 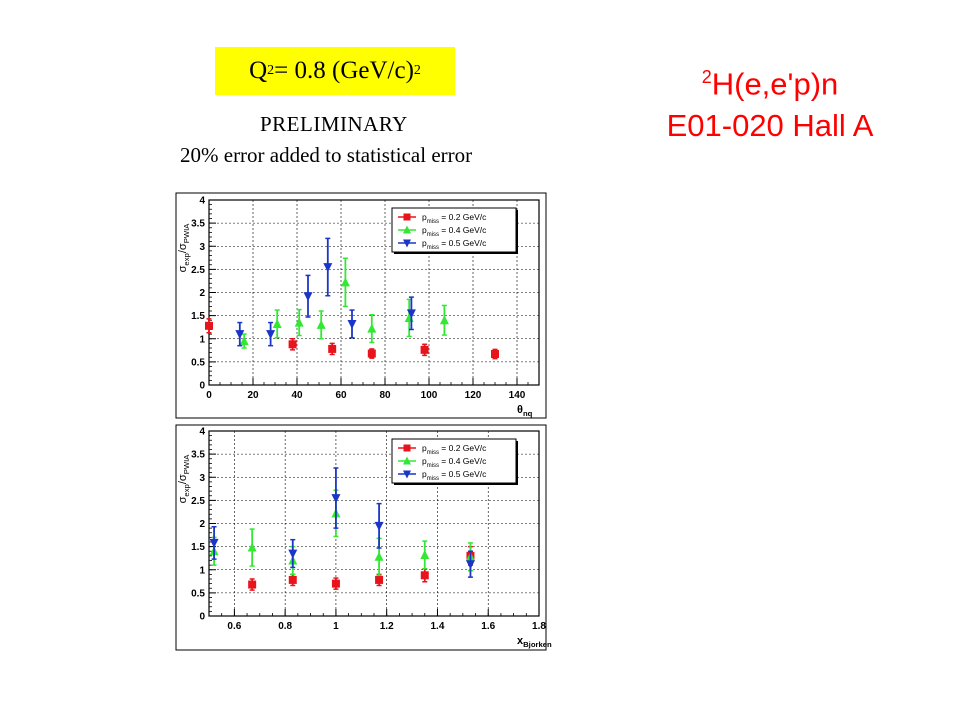 What do you see at coordinates (534, 642) in the screenshot?
I see `x-axis-label: xBjorken` at bounding box center [534, 642].